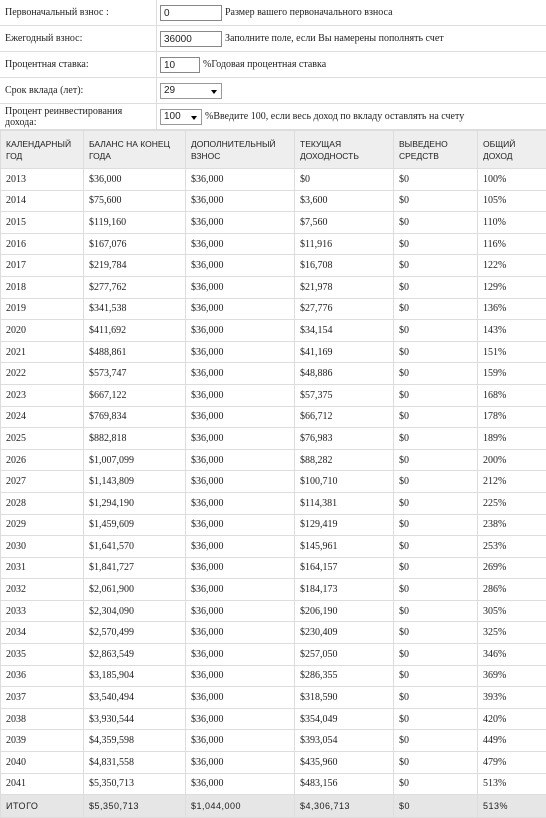 This screenshot has width=546, height=818. What do you see at coordinates (42, 179) in the screenshot?
I see `table-cell: 2013` at bounding box center [42, 179].